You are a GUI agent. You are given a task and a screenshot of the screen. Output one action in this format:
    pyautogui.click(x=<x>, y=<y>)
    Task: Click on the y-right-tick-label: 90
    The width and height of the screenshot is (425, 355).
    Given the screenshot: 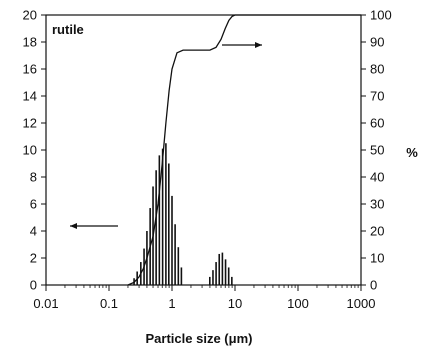 What is the action you would take?
    pyautogui.click(x=377, y=42)
    